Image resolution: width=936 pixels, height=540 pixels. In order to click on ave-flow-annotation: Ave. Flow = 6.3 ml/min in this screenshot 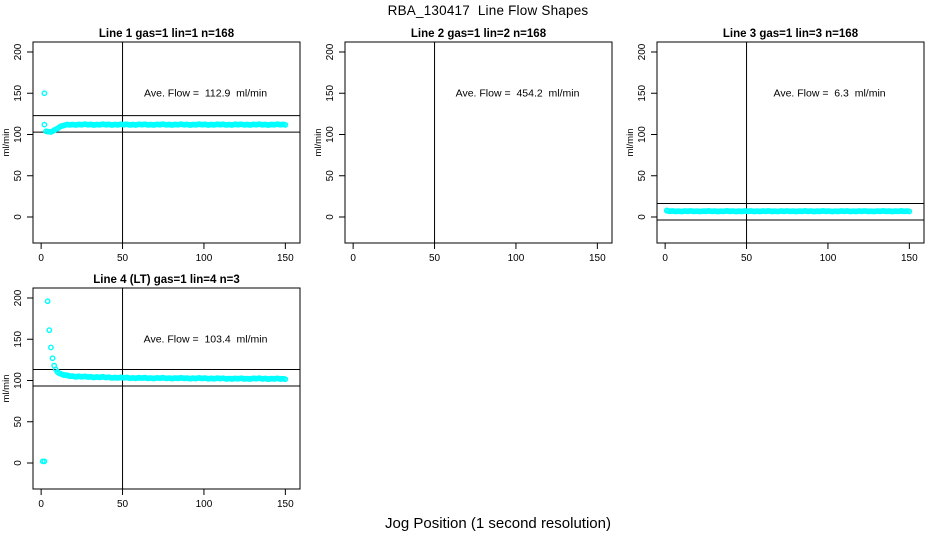, I will do `click(830, 94)`.